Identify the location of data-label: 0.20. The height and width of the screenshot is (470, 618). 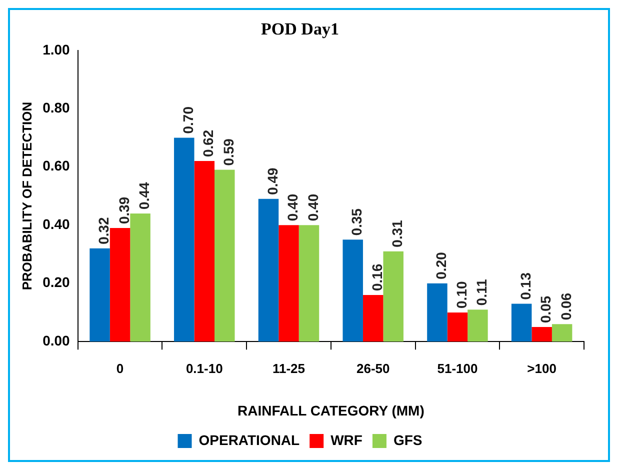
(441, 266).